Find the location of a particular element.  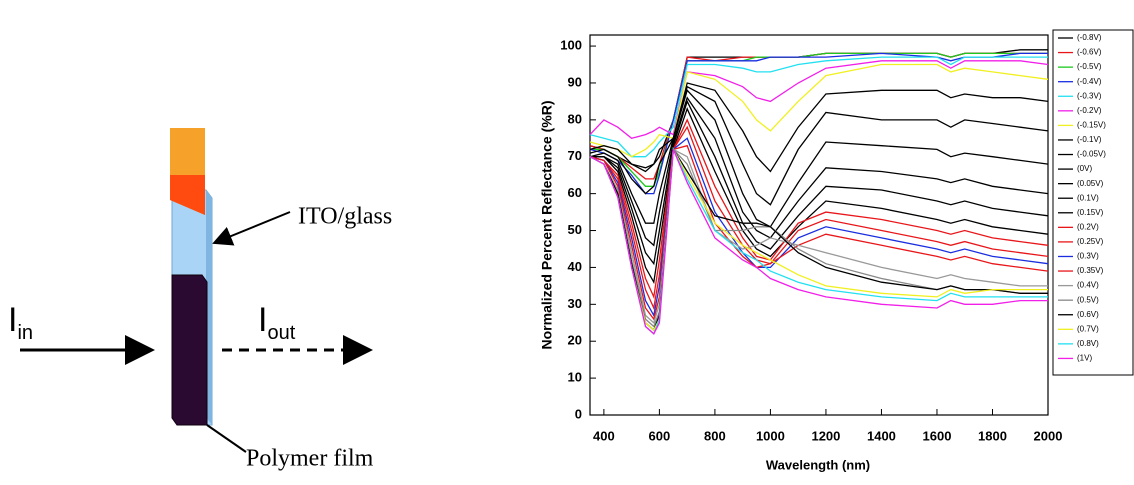

y-tick-label: 30 is located at coordinates (575, 303).